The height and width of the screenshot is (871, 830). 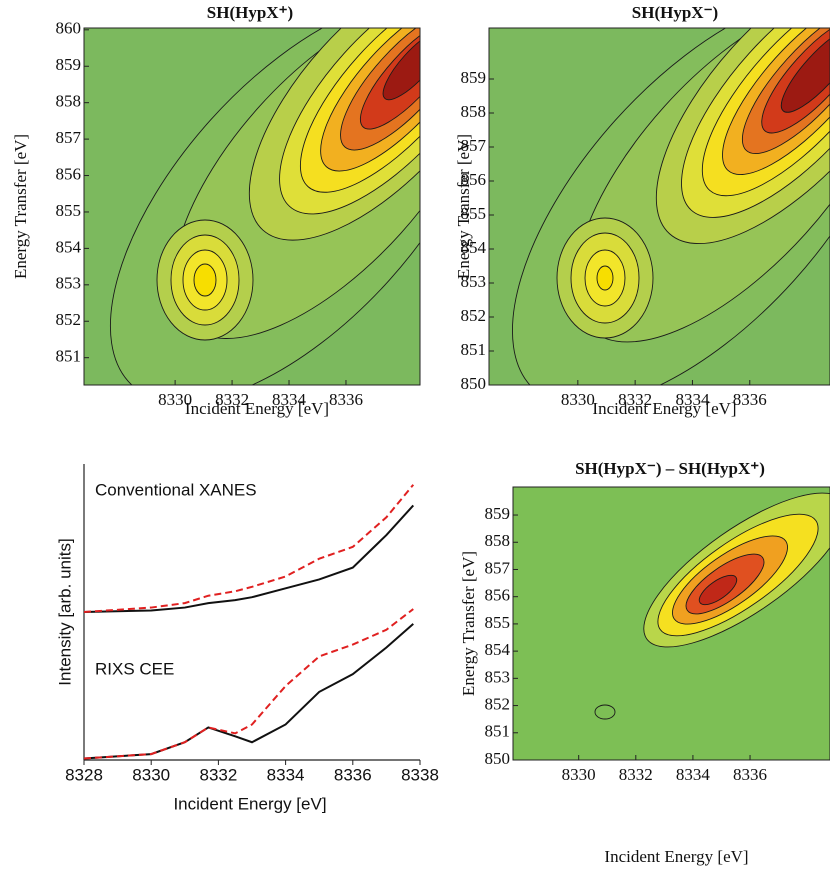 I want to click on x-tick-label: 8328, so click(x=84, y=774).